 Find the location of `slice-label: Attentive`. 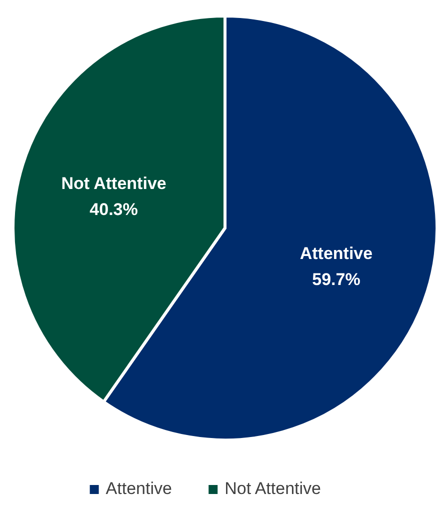

slice-label: Attentive is located at coordinates (336, 253).